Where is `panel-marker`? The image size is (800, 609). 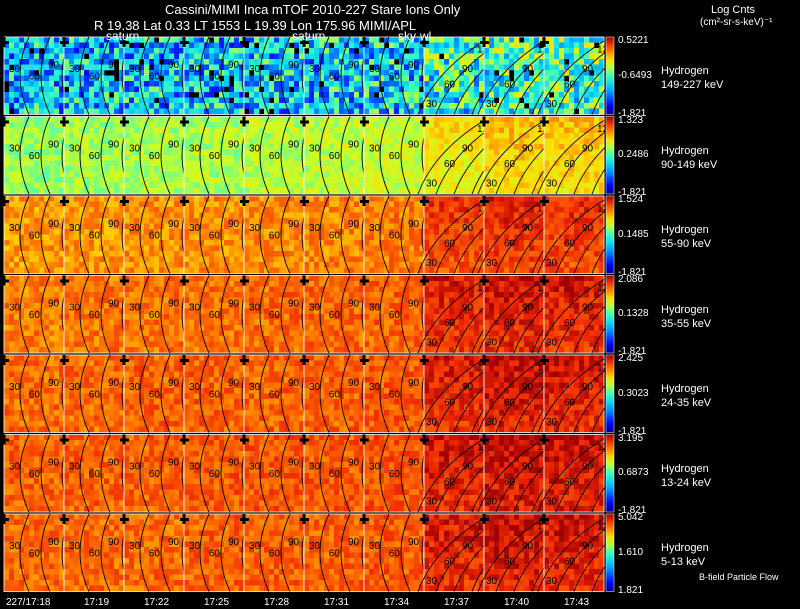 panel-marker is located at coordinates (64, 201).